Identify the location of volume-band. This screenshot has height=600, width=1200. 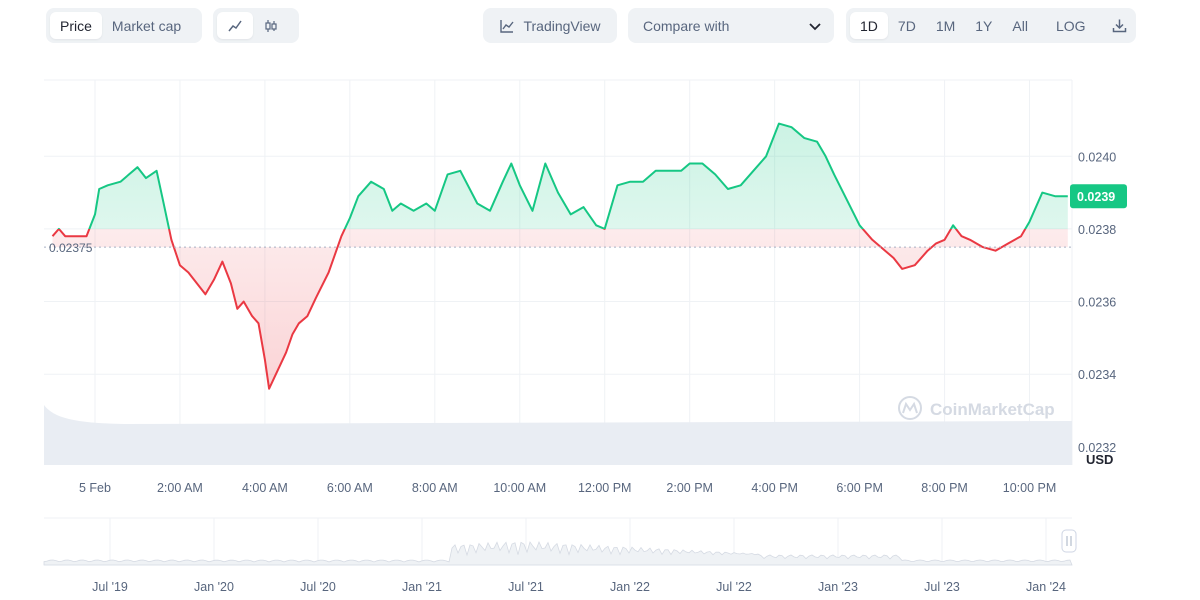
(558, 435).